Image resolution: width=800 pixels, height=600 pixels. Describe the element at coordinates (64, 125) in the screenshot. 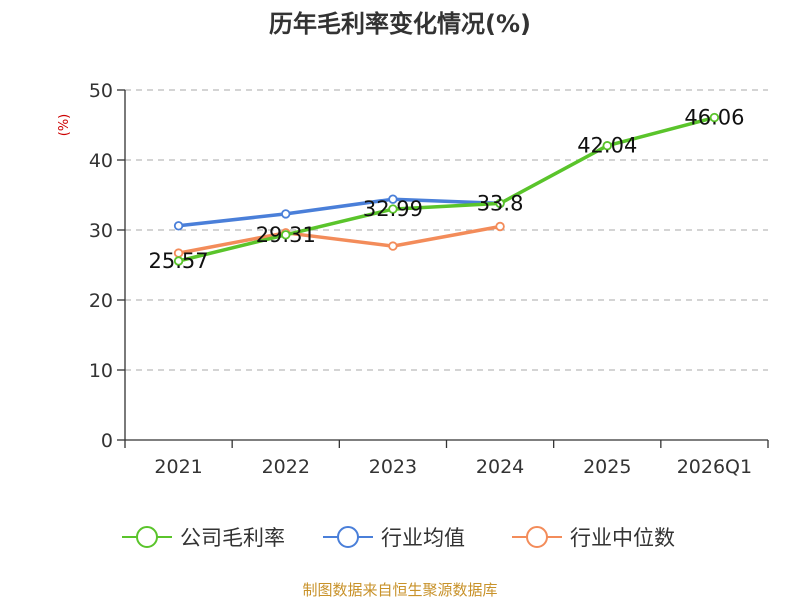

I see `y-axis-unit-label: (%)` at that location.